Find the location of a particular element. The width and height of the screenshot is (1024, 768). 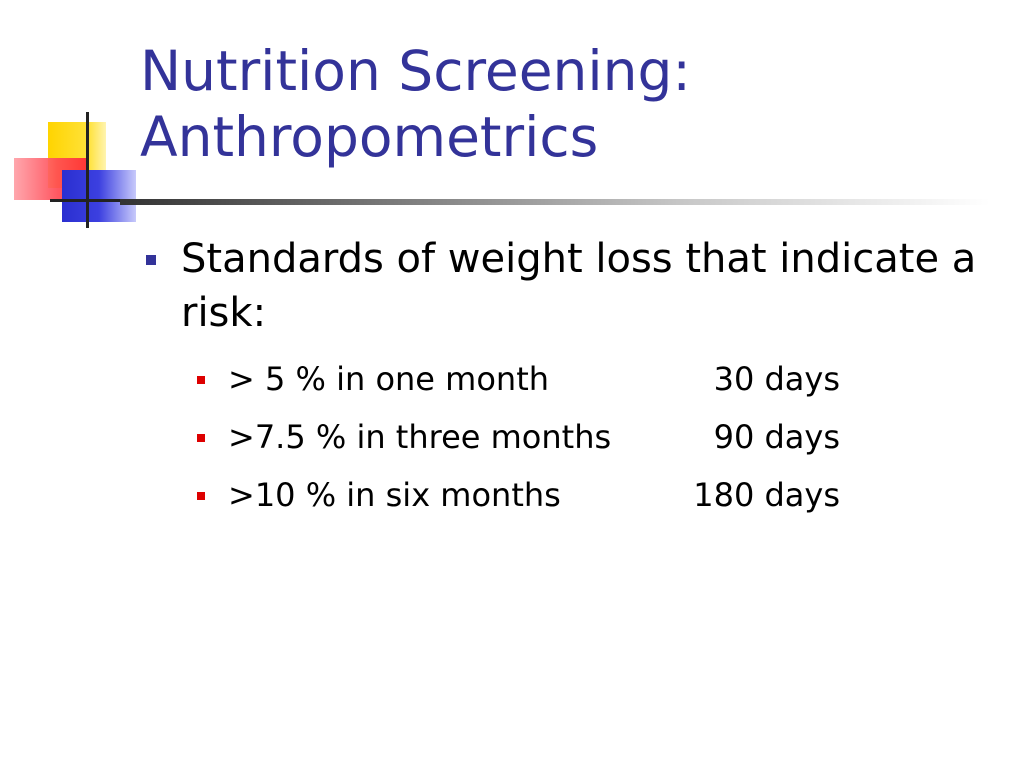

horizontal-line is located at coordinates (95, 200).